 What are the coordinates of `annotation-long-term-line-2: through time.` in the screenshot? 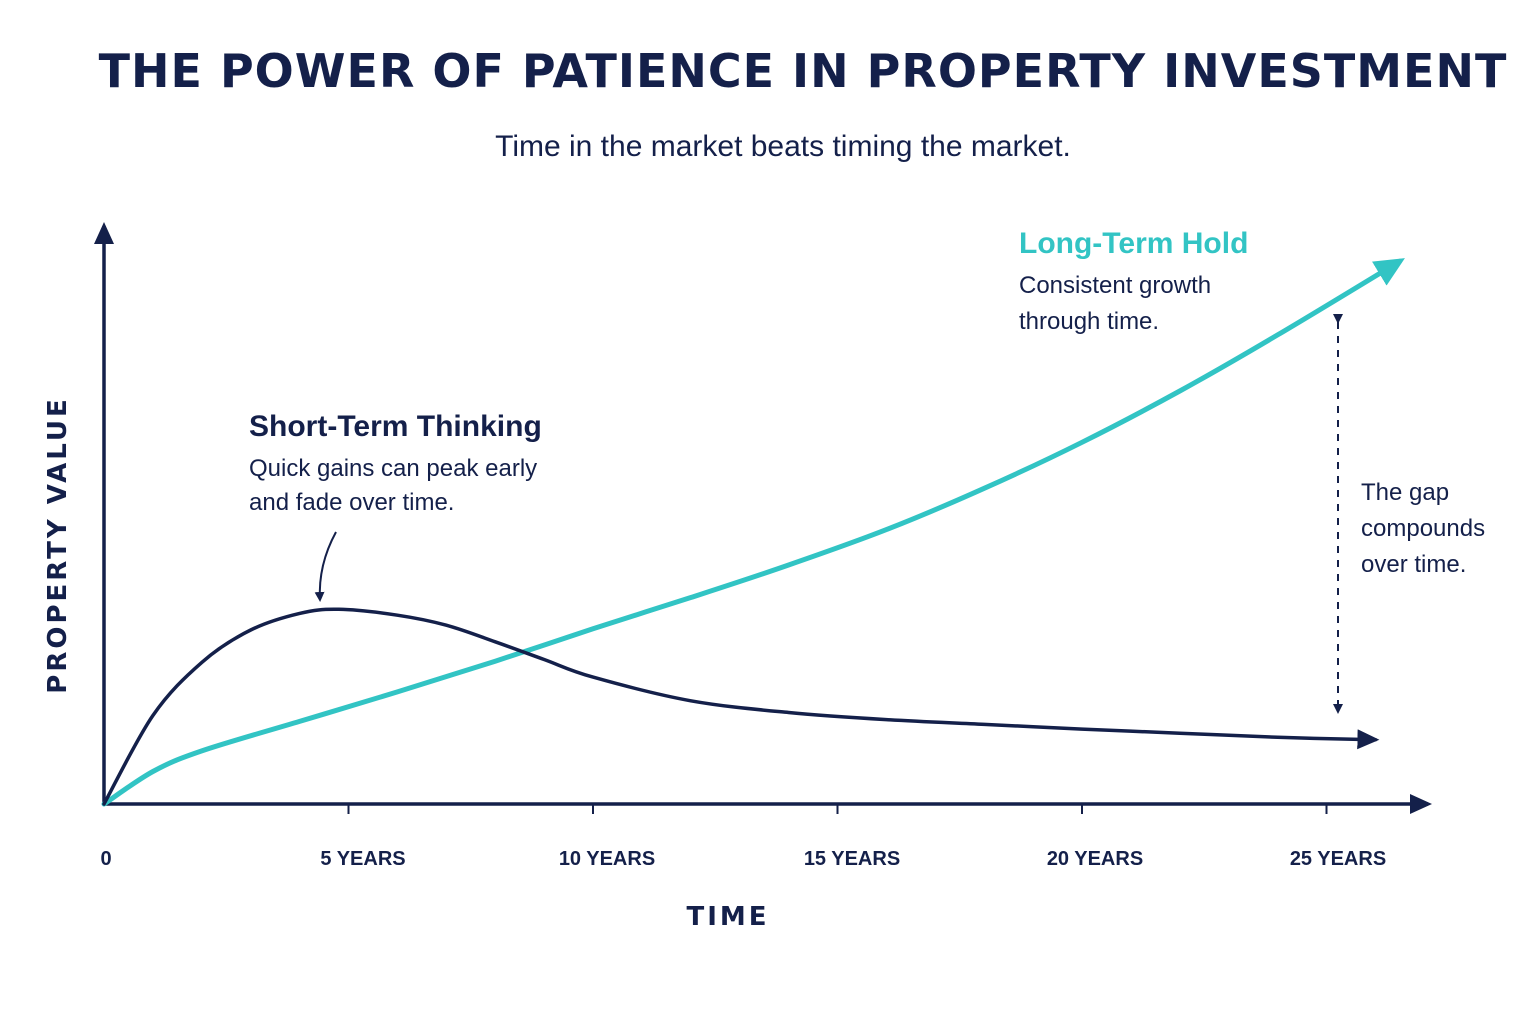 It's located at (1089, 321).